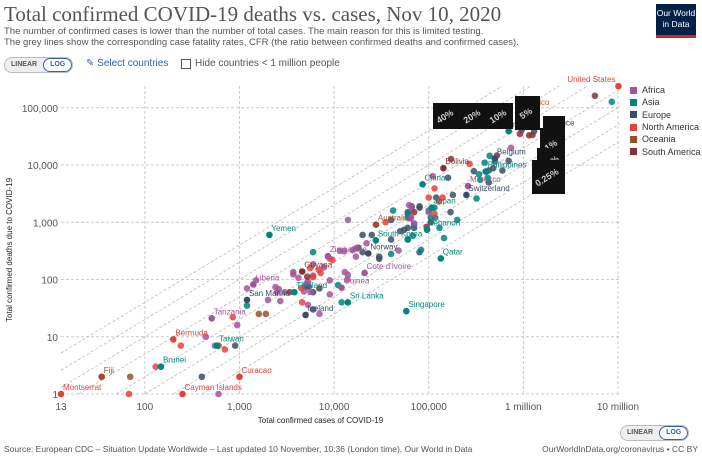  I want to click on x-tick-label: 100, so click(145, 407).